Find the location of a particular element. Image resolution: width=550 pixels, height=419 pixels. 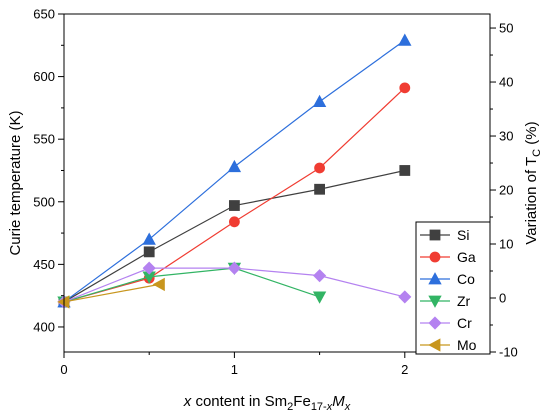

y-axis-left-title: Curie temperature (K) is located at coordinates (15, 182).